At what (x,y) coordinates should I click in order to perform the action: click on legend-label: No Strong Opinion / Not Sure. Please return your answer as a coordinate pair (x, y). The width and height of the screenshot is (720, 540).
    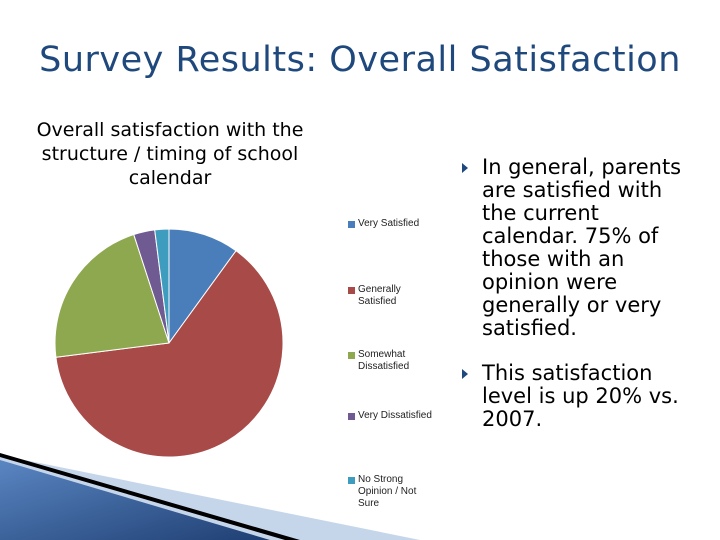
    Looking at the image, I should click on (387, 491).